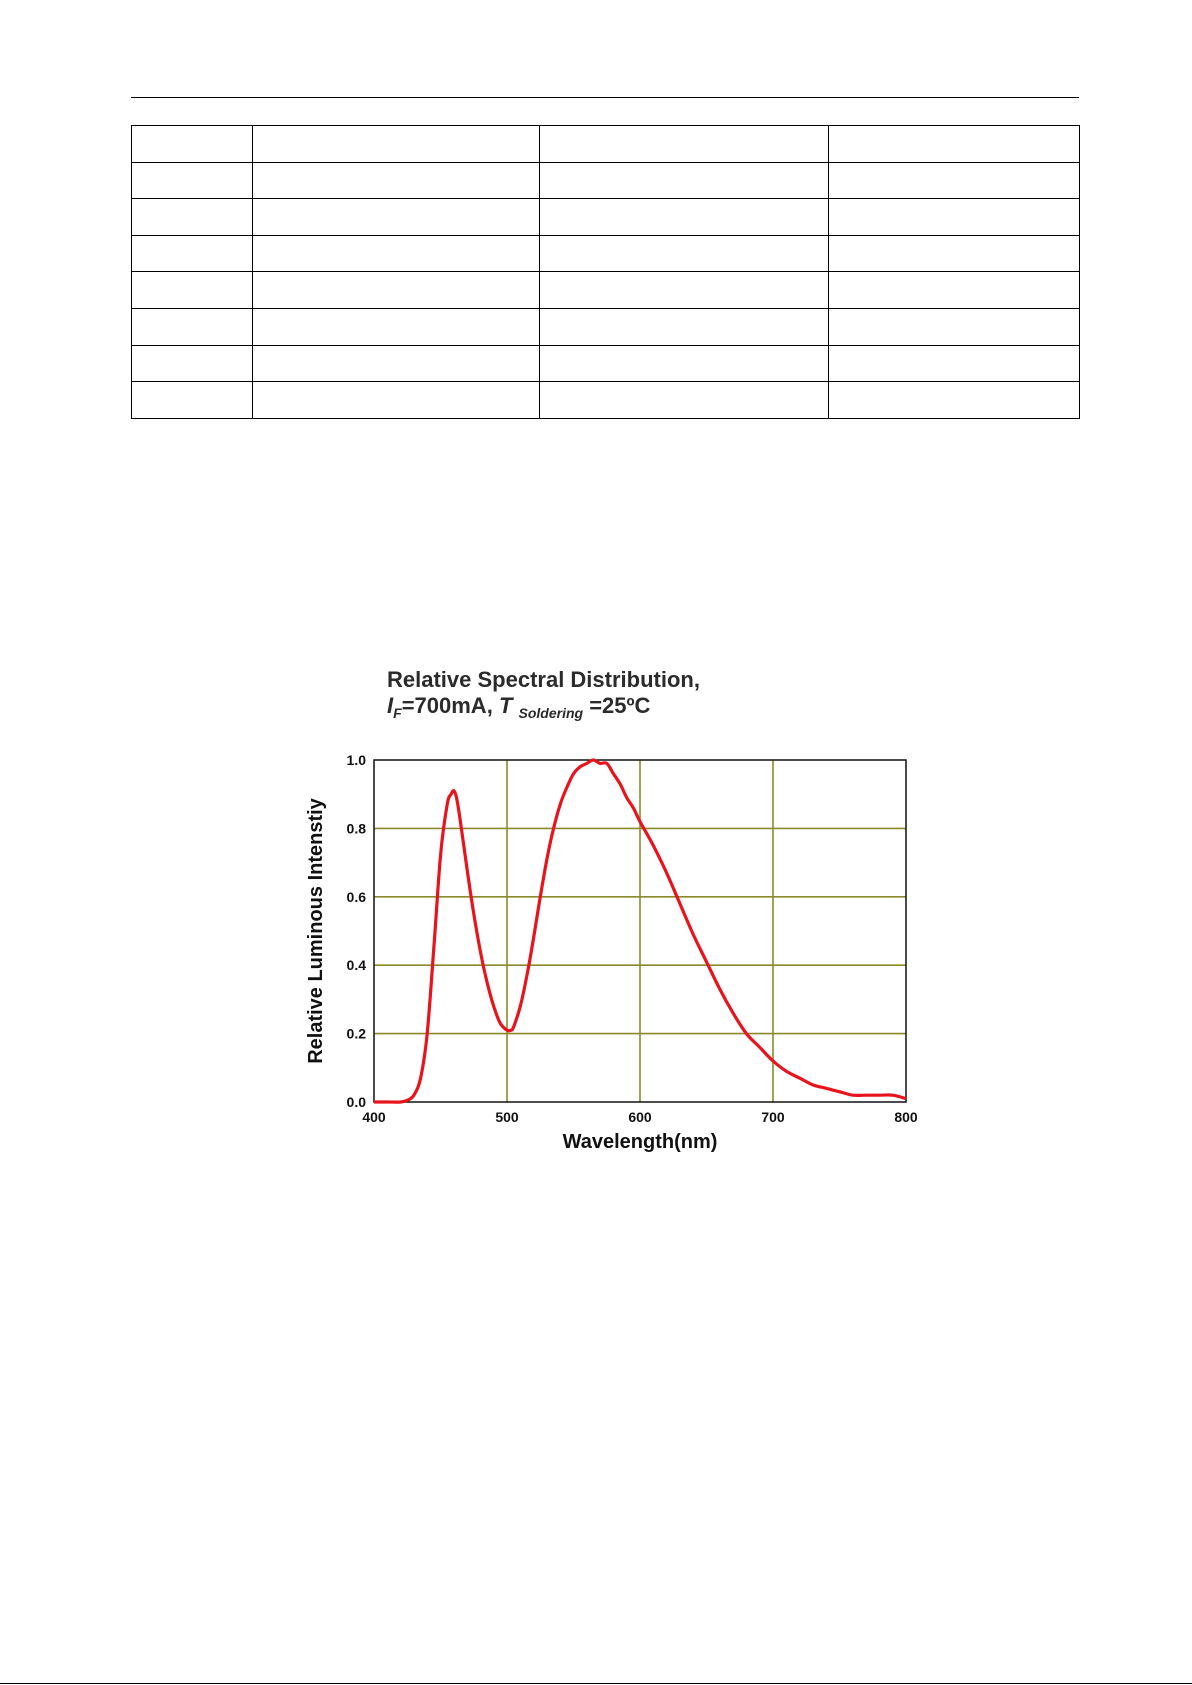 The height and width of the screenshot is (1685, 1192). Describe the element at coordinates (357, 897) in the screenshot. I see `y-tick-label: 0.6` at that location.